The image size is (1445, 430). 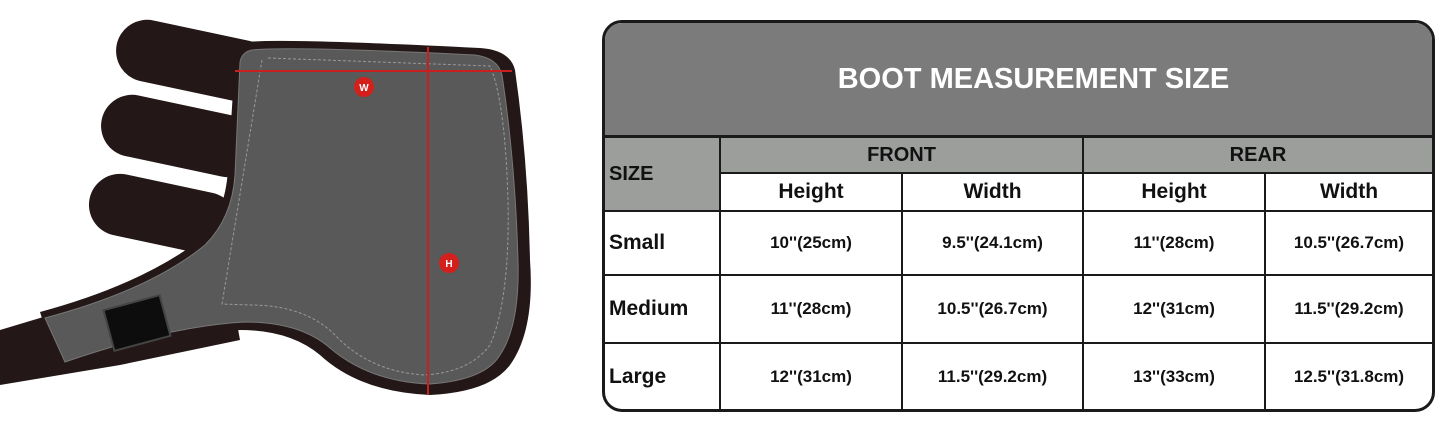 I want to click on front-header: FRONT, so click(x=901, y=156).